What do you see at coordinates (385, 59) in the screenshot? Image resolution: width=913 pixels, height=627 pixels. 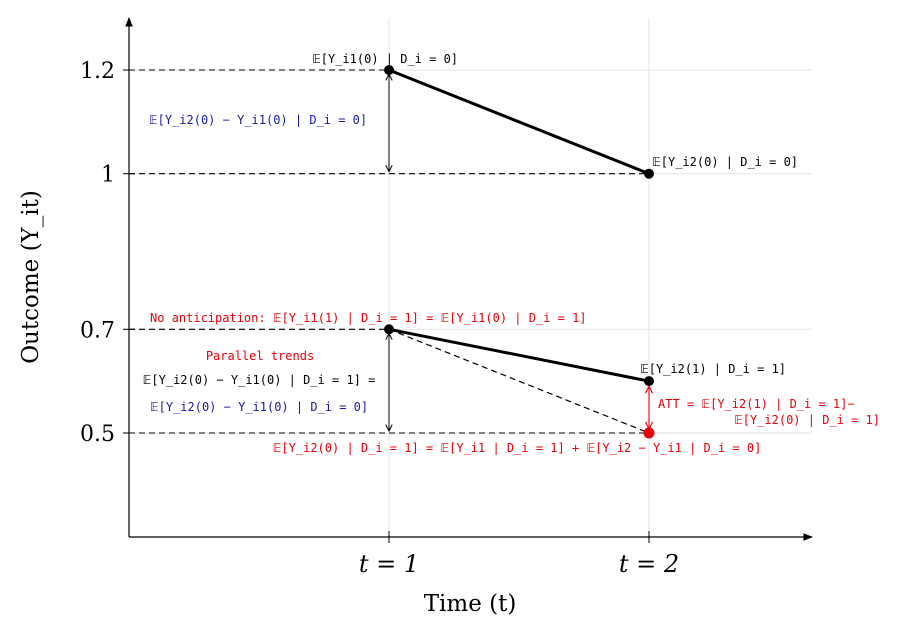 I see `label-control-t1: 𝔼[Y_i1(0) | D_i = 0]` at bounding box center [385, 59].